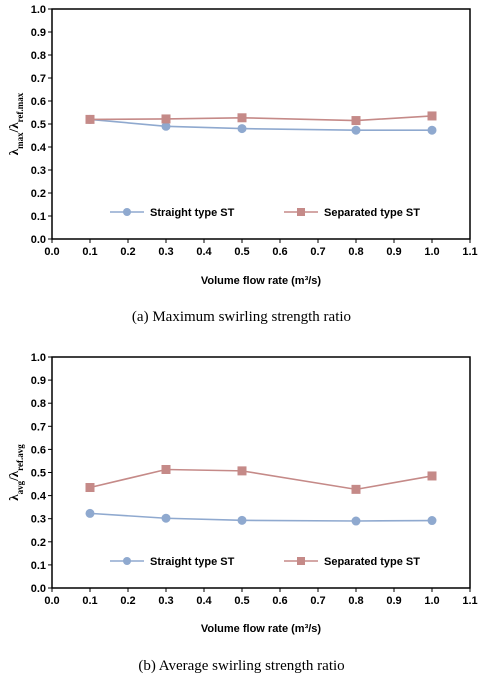 The height and width of the screenshot is (680, 483). What do you see at coordinates (241, 317) in the screenshot?
I see `chart-caption-a: (a) Maximum swirling strength ratio` at bounding box center [241, 317].